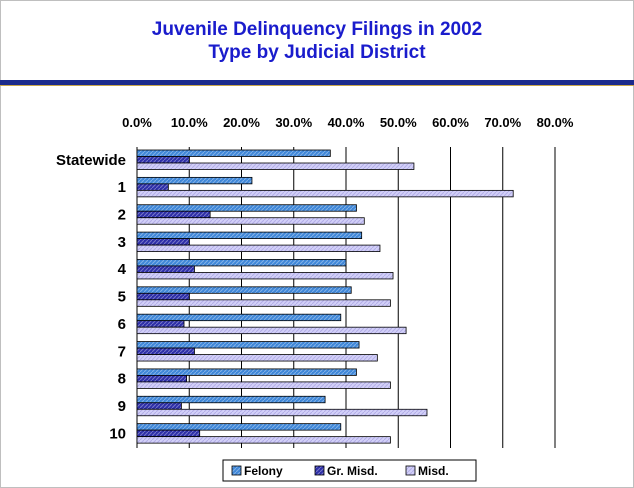  What do you see at coordinates (241, 122) in the screenshot?
I see `x-tick-label: 20.0%` at bounding box center [241, 122].